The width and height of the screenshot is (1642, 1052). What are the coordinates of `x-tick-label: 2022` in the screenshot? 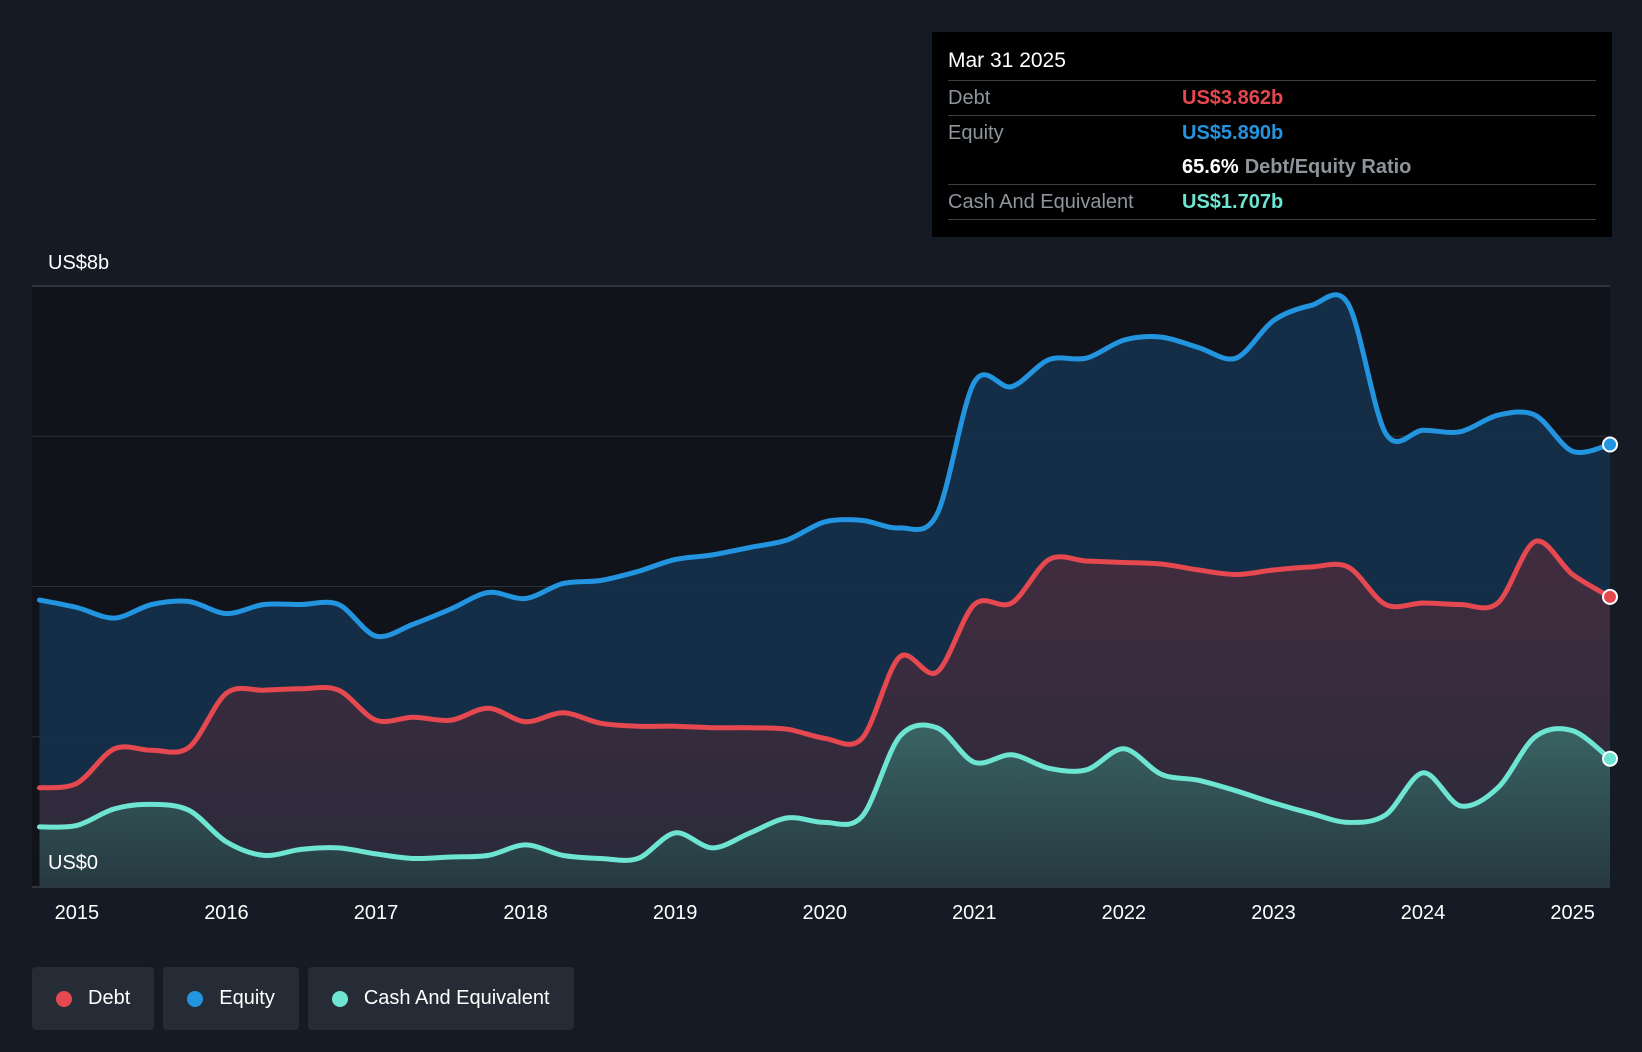 It's located at (1124, 913).